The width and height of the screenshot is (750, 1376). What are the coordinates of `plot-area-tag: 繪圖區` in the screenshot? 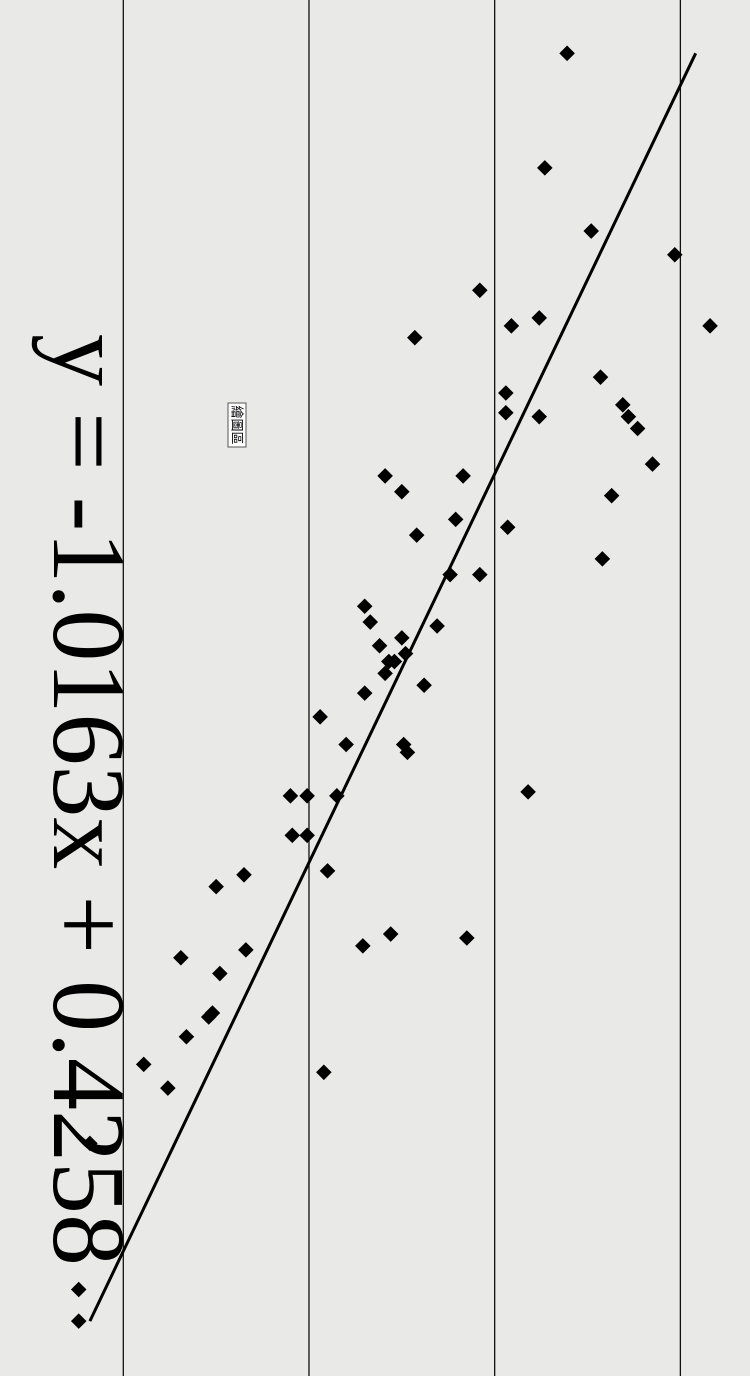 It's located at (237, 425).